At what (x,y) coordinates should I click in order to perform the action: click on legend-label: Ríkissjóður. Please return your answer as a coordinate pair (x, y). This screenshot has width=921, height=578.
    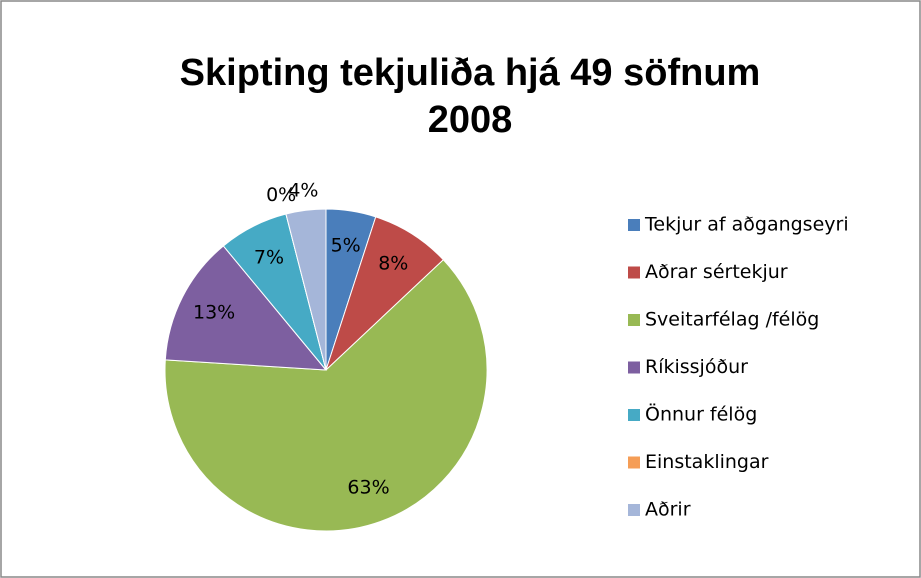
    Looking at the image, I should click on (696, 367).